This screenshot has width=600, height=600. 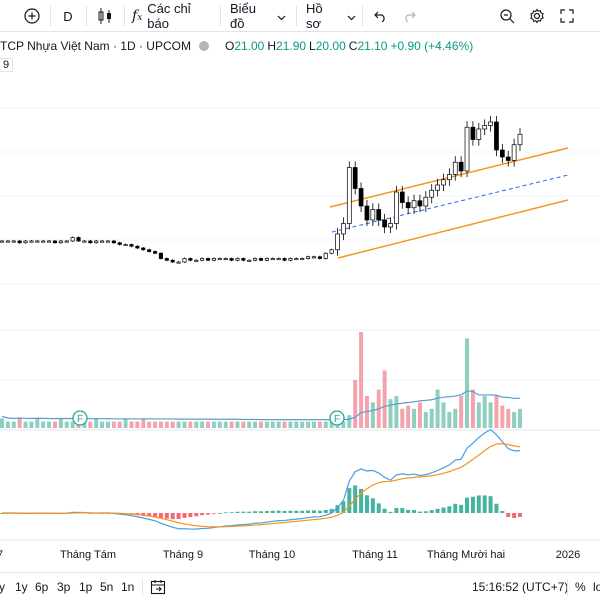 What do you see at coordinates (249, 46) in the screenshot?
I see `open-value: 21.00` at bounding box center [249, 46].